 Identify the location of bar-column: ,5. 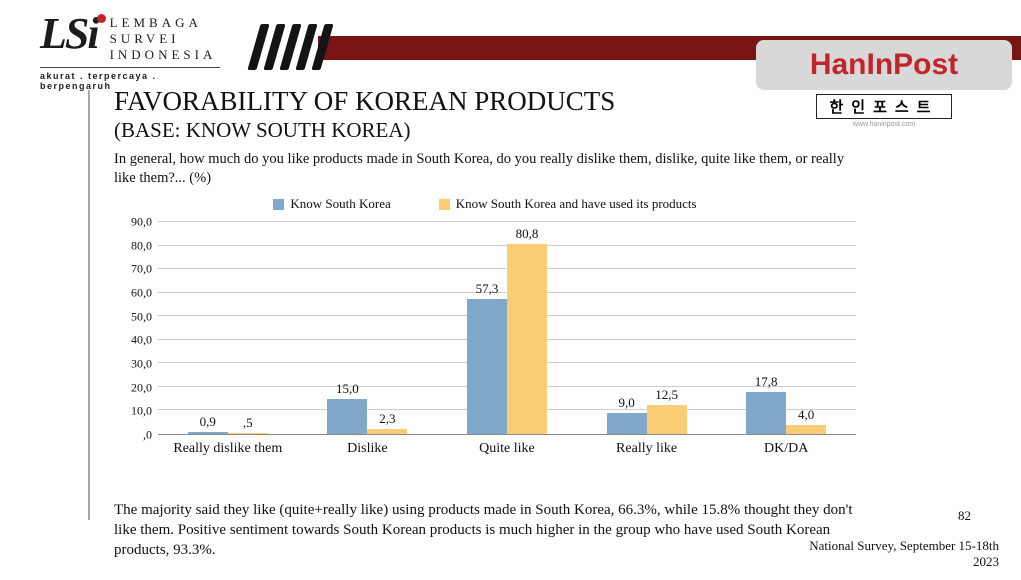
(247, 328).